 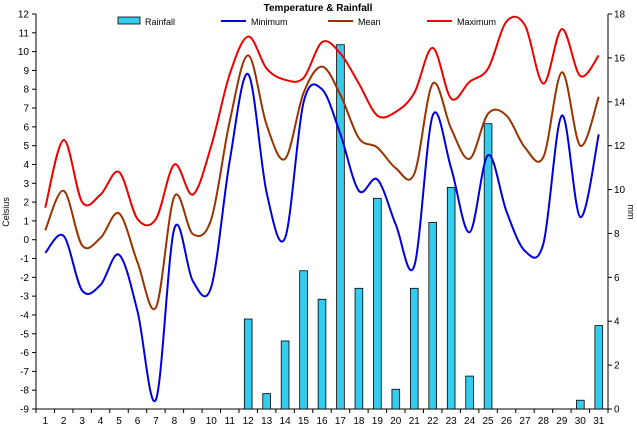 I want to click on y-axis-label-right: mm, so click(x=631, y=212).